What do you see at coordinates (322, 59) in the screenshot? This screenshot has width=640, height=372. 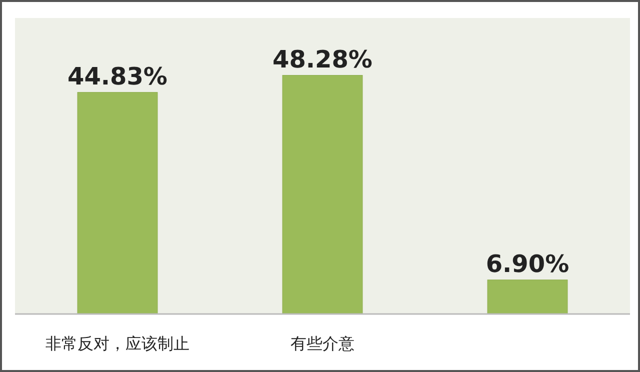 I see `data-label: 48.28%` at bounding box center [322, 59].